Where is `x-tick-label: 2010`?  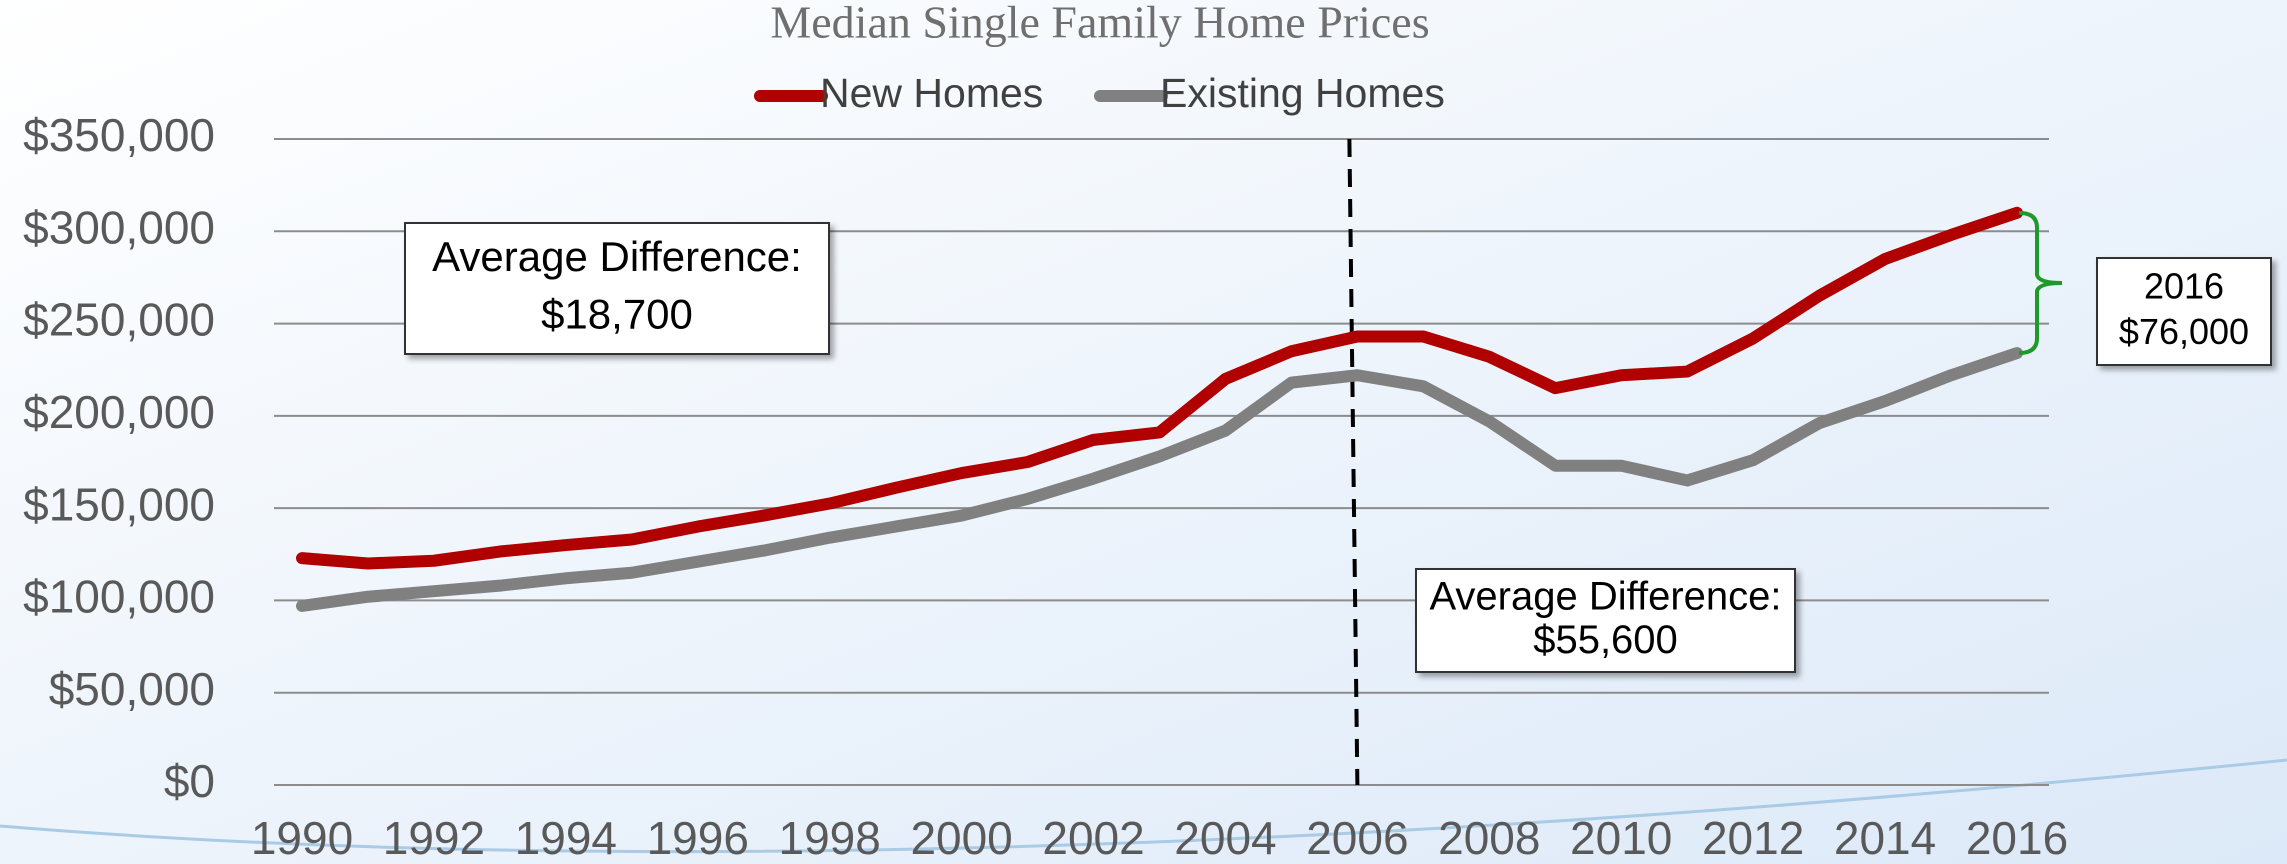
x-tick-label: 2010 is located at coordinates (1621, 838).